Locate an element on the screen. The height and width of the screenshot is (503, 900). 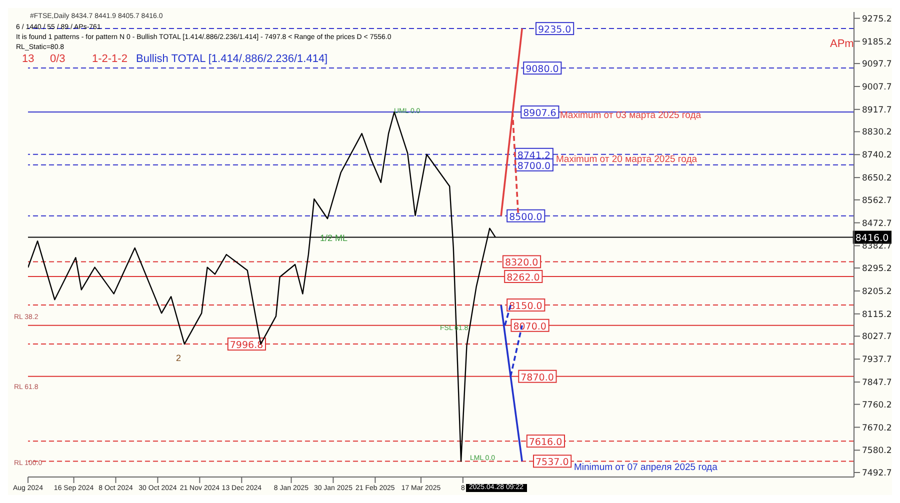
y-tick-label: 8027.7 is located at coordinates (877, 337).